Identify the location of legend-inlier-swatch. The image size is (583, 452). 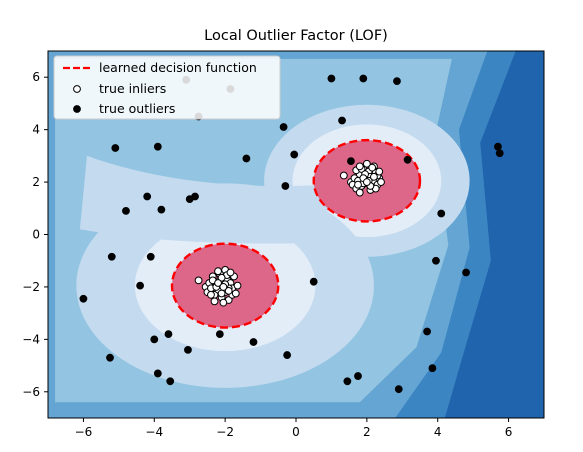
(77, 89).